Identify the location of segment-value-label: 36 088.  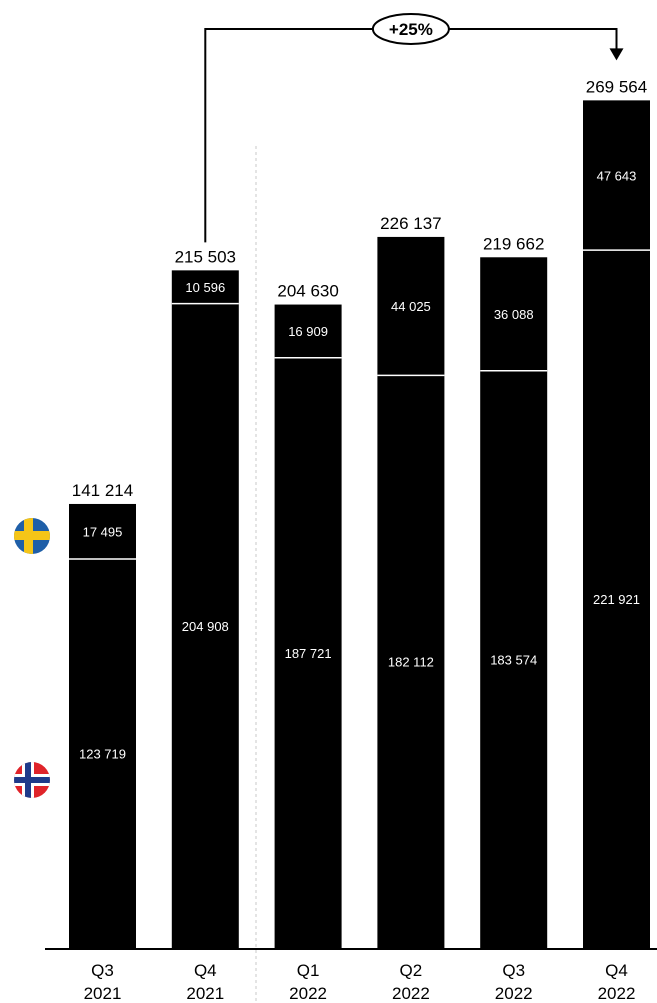
(514, 314).